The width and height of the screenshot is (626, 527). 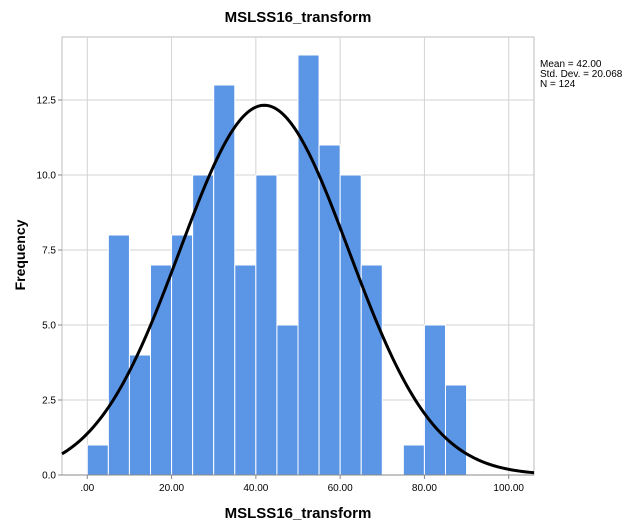 What do you see at coordinates (340, 488) in the screenshot?
I see `x-tick-label: 60.00` at bounding box center [340, 488].